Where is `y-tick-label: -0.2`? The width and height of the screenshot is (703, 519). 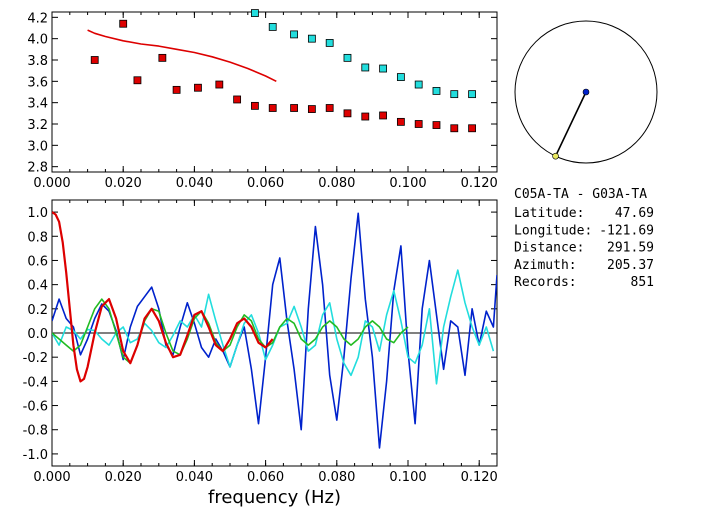 y-tick-label: -0.2 is located at coordinates (35, 358).